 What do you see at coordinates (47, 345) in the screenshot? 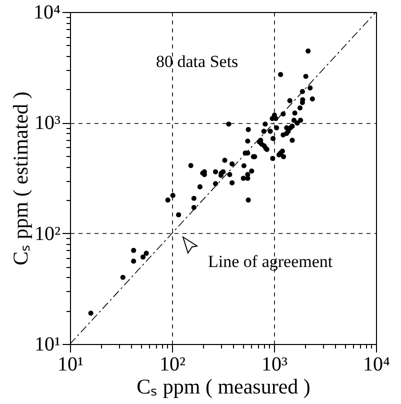
I see `y-tick-label: 10¹` at bounding box center [47, 345].